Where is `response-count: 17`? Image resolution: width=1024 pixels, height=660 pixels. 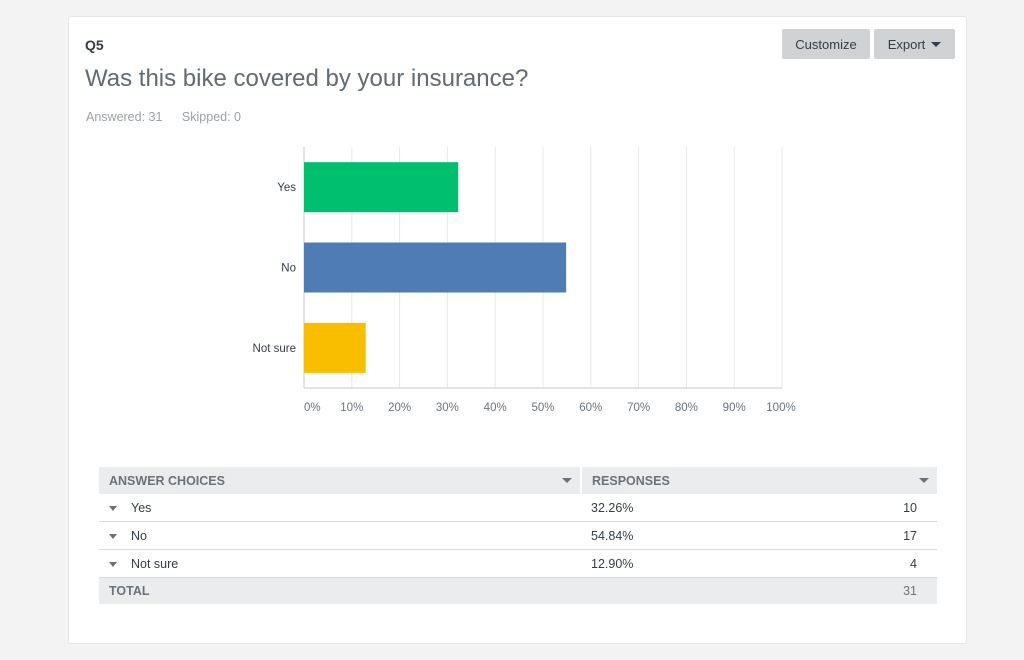 response-count: 17 is located at coordinates (863, 535).